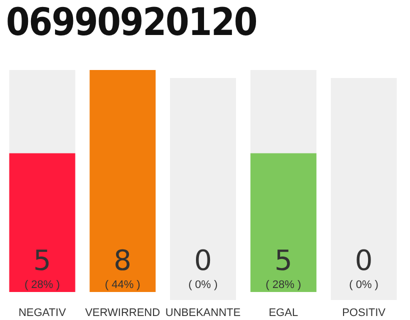 The height and width of the screenshot is (320, 410). Describe the element at coordinates (122, 313) in the screenshot. I see `x-tick-label: VERWIRREND` at that location.